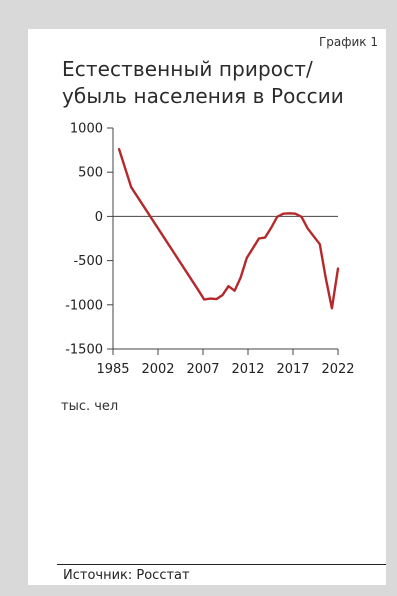  What do you see at coordinates (90, 173) in the screenshot?
I see `y-tick-label: 500` at bounding box center [90, 173].